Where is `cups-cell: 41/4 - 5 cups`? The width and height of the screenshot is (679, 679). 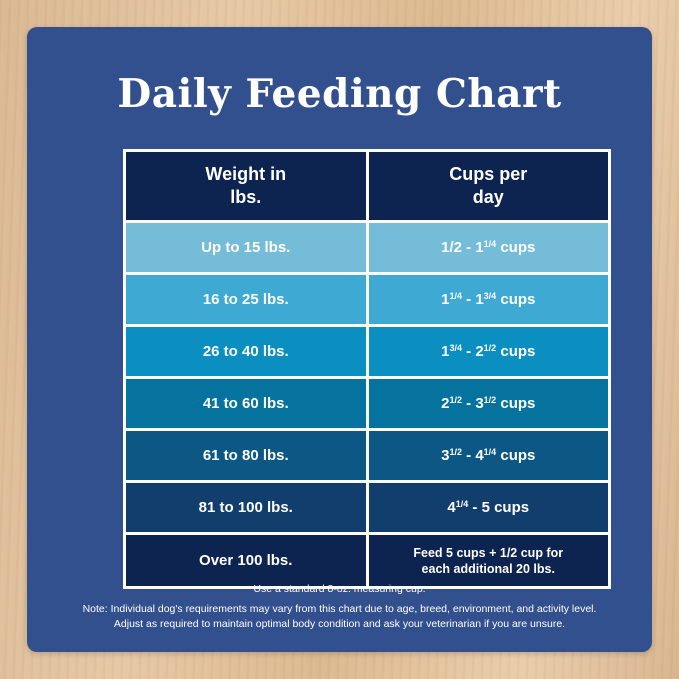 cups-cell: 41/4 - 5 cups is located at coordinates (488, 507).